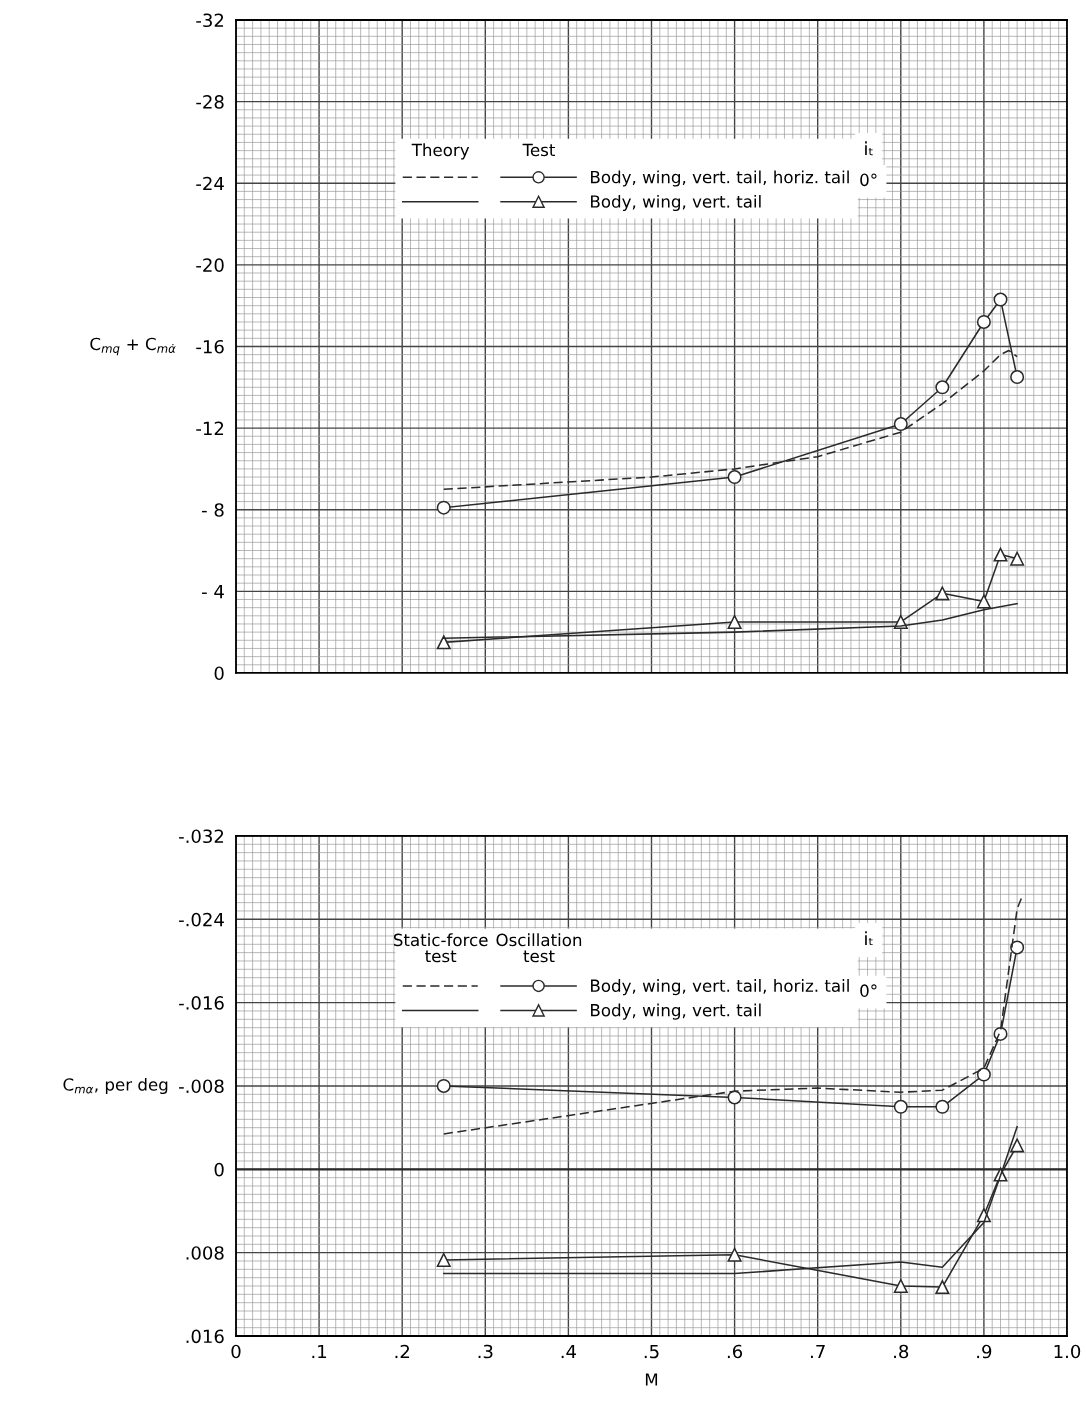 This screenshot has width=1086, height=1409. Describe the element at coordinates (901, 1351) in the screenshot. I see `x-tick-label: .8` at that location.